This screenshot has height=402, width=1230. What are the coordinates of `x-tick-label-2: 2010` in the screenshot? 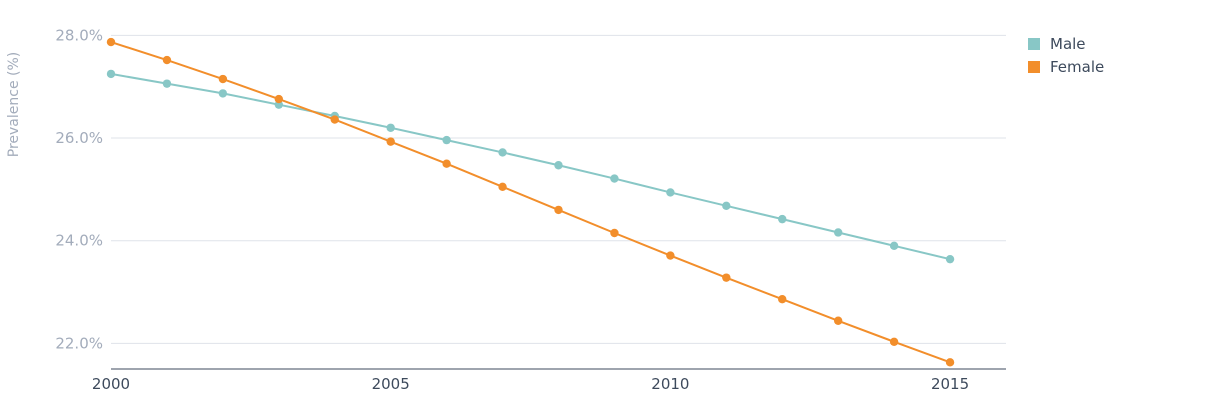 It's located at (670, 384).